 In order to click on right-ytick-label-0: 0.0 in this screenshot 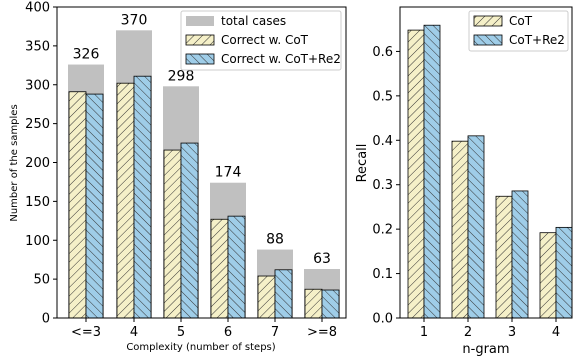, I will do `click(382, 319)`.